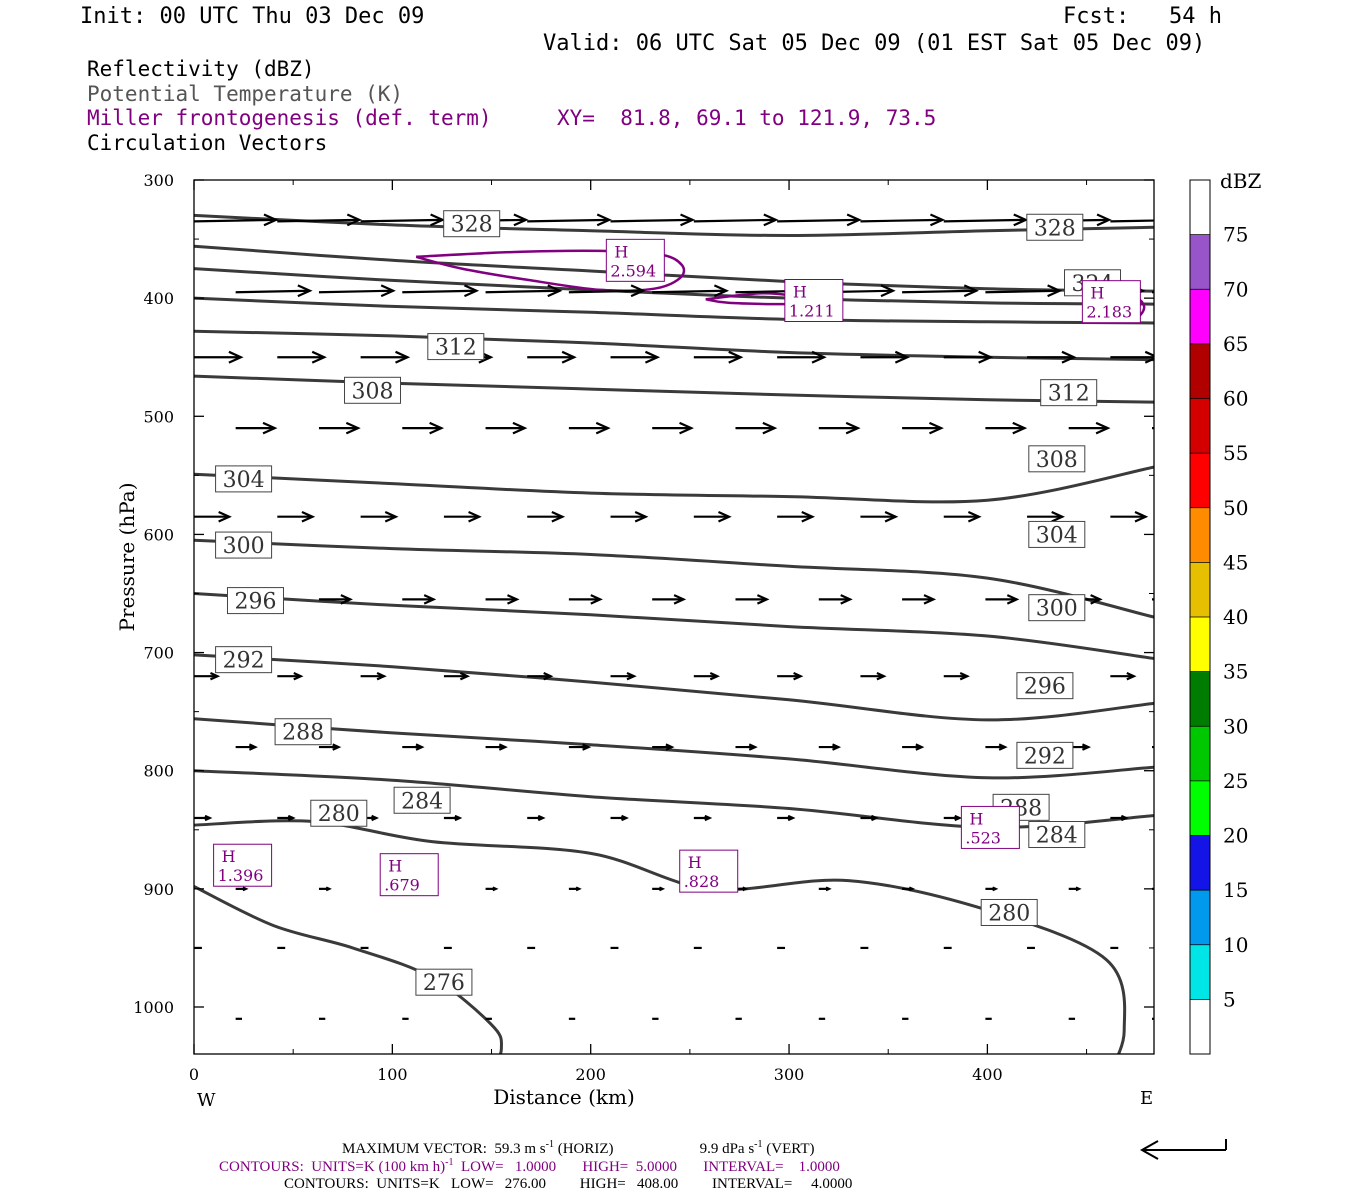 The height and width of the screenshot is (1200, 1350). What do you see at coordinates (127, 557) in the screenshot?
I see `y-axis-label: Pressure (hPa)` at bounding box center [127, 557].